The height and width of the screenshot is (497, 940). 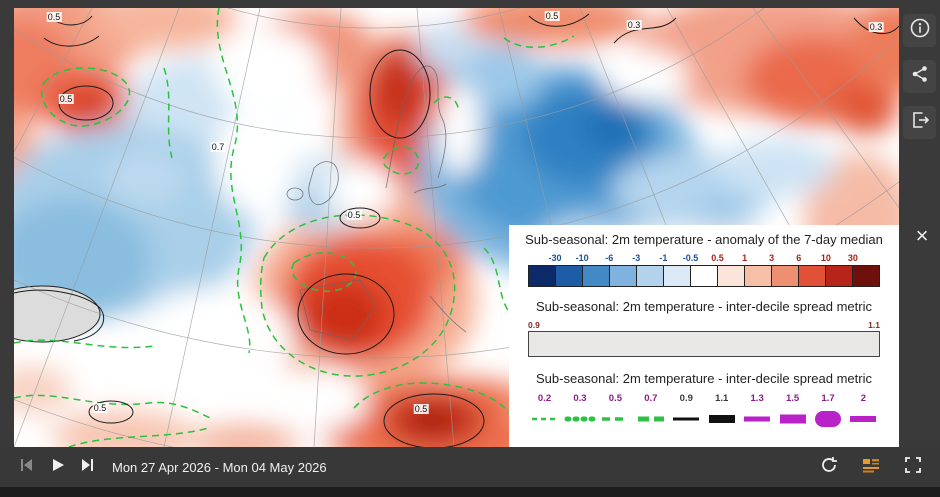 I want to click on spread-line-item: 1.3, so click(x=757, y=411).